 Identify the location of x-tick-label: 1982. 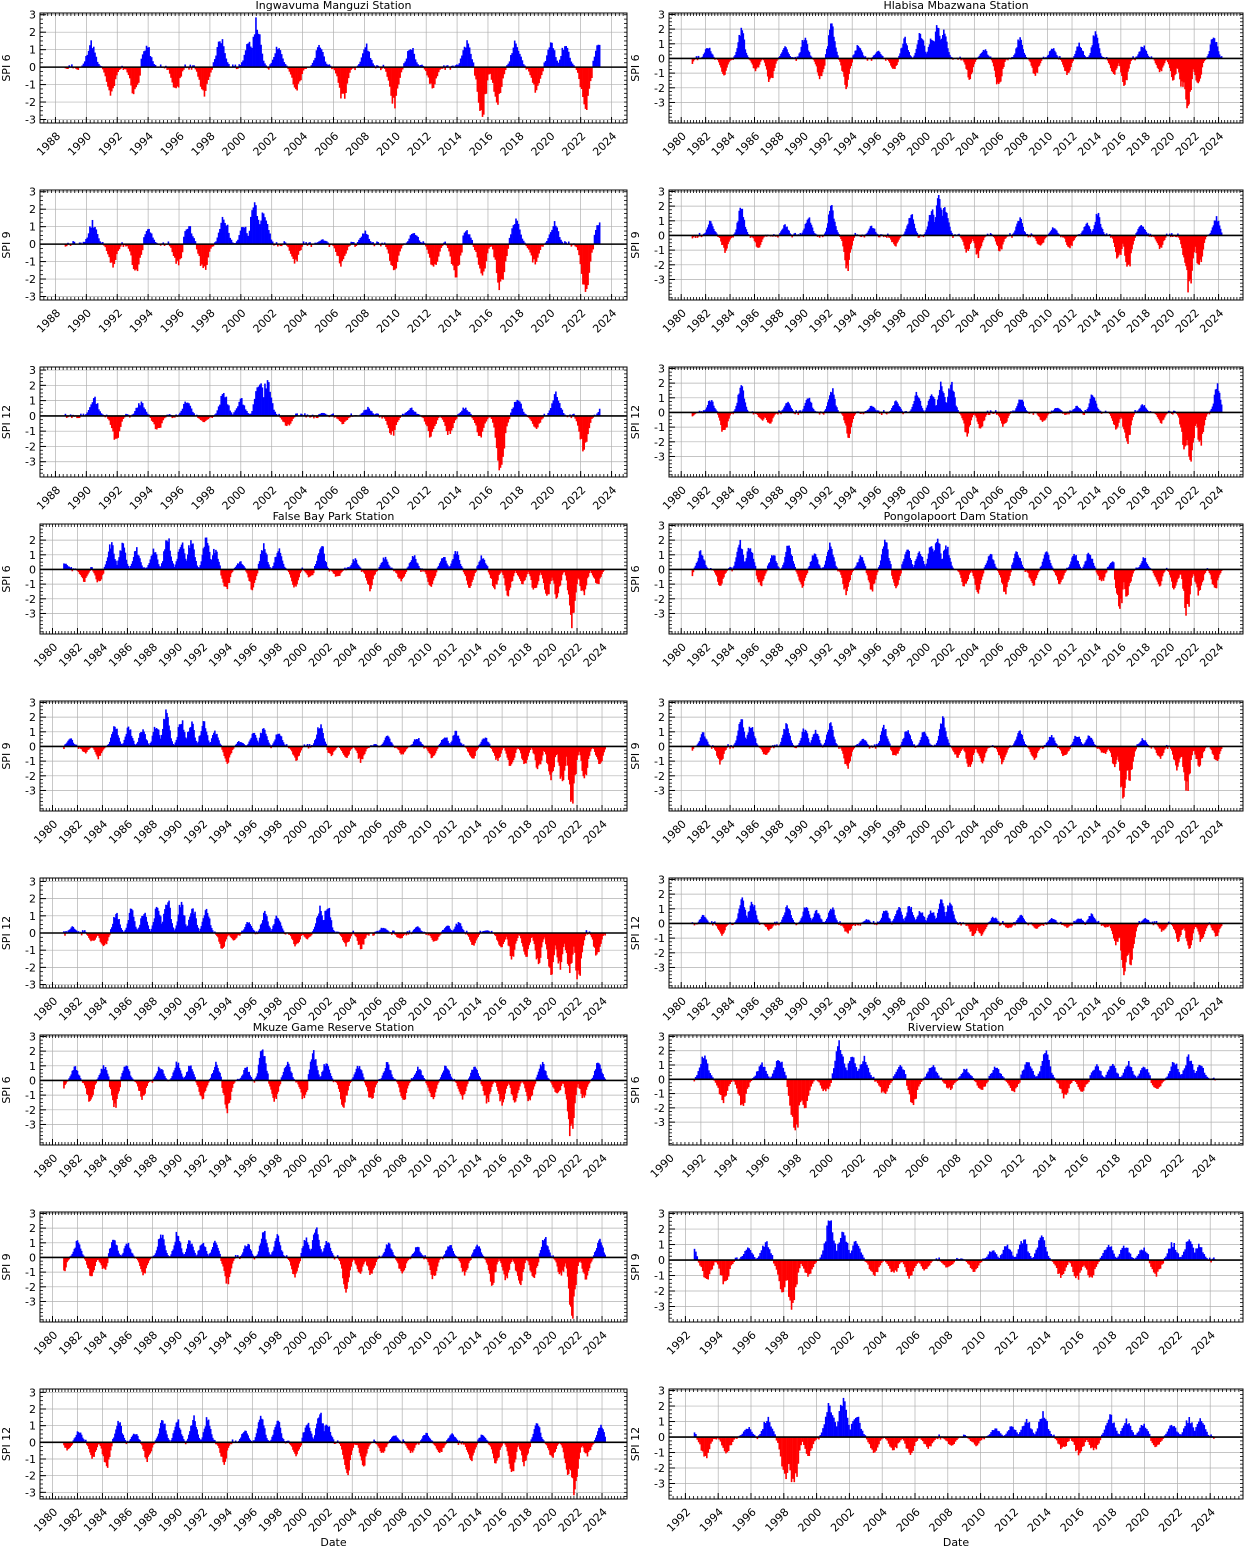
(698, 321).